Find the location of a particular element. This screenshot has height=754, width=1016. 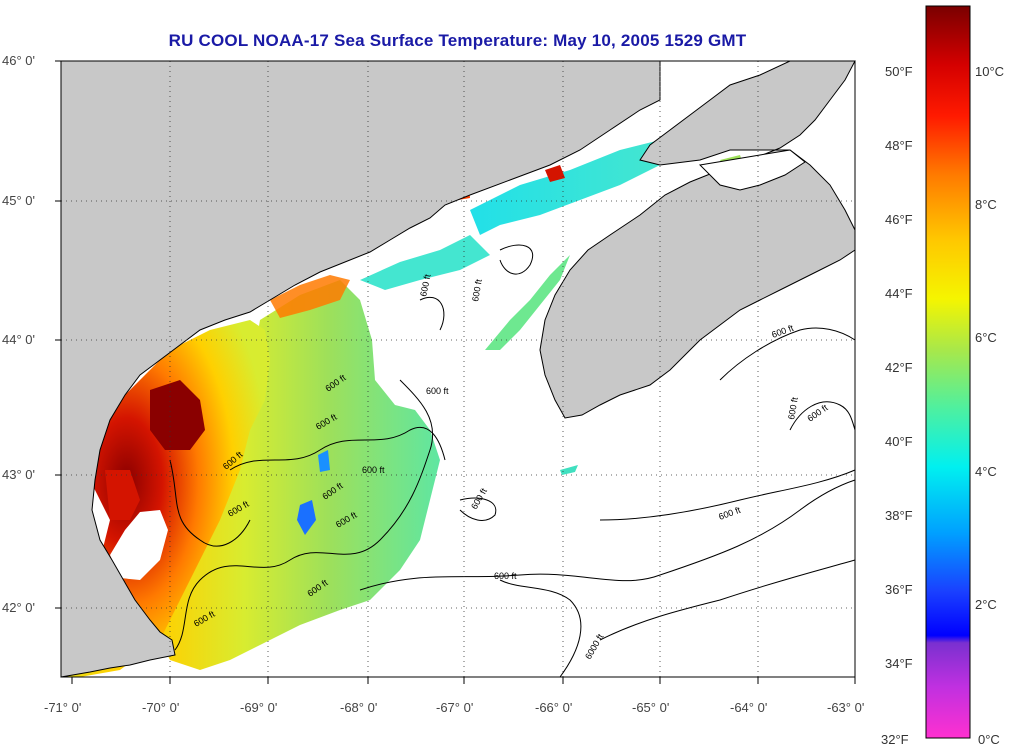

contour-label-10: 600 ft is located at coordinates (373, 470).